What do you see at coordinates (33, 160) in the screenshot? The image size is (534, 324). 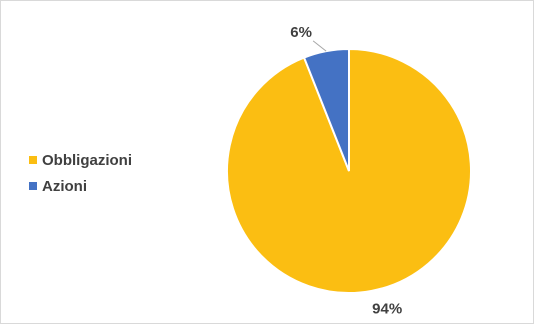 I see `legend-swatch-obbligazioni` at bounding box center [33, 160].